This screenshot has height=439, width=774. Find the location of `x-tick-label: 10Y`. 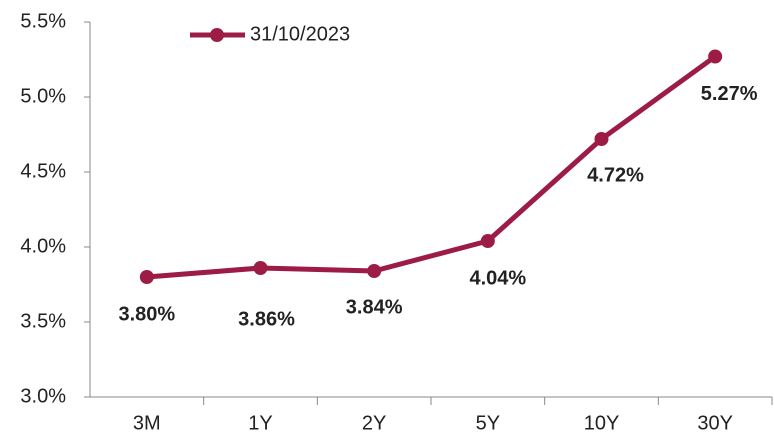

x-tick-label: 10Y is located at coordinates (602, 423).